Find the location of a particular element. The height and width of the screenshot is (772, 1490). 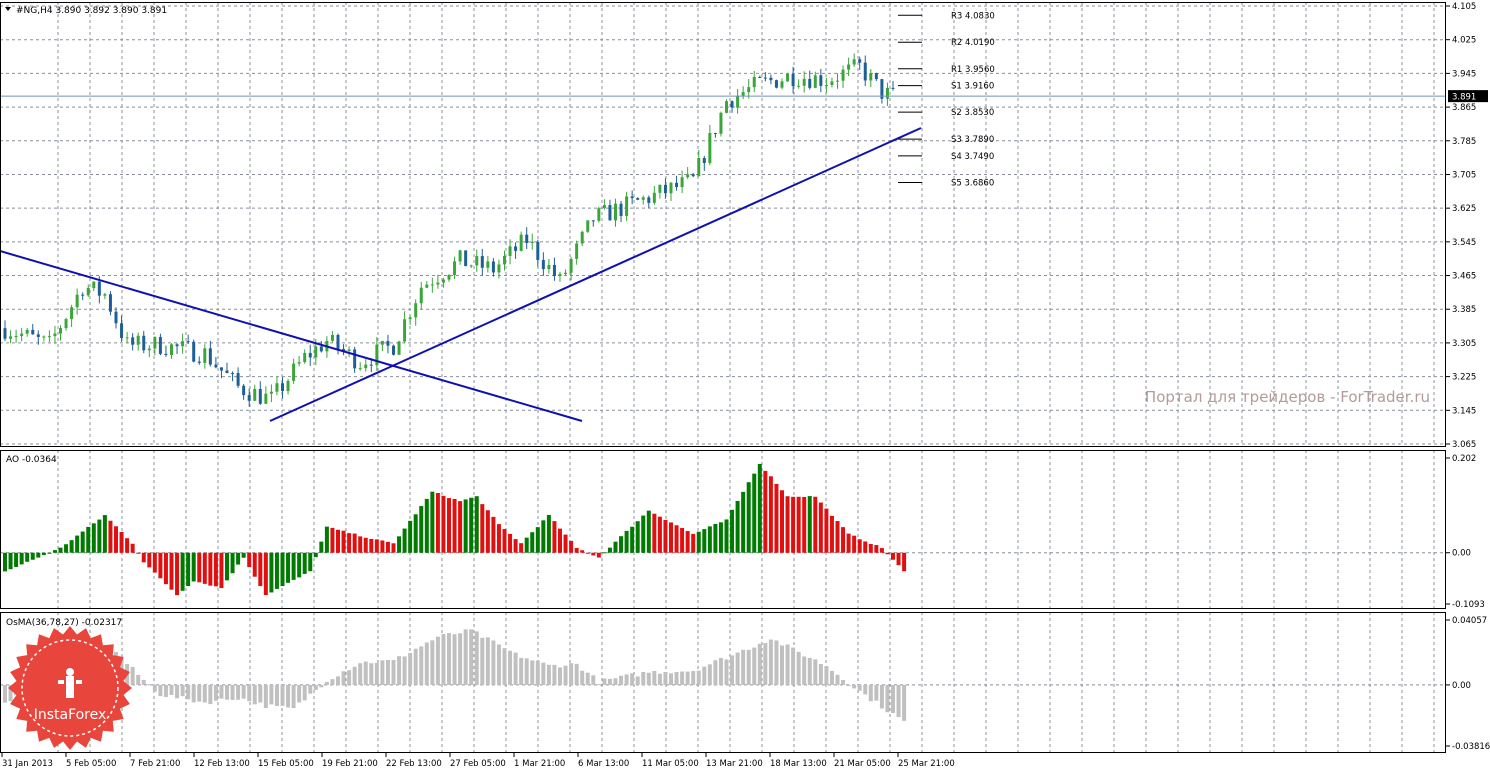

pivot-level-label: R2 4.0190 is located at coordinates (973, 43).